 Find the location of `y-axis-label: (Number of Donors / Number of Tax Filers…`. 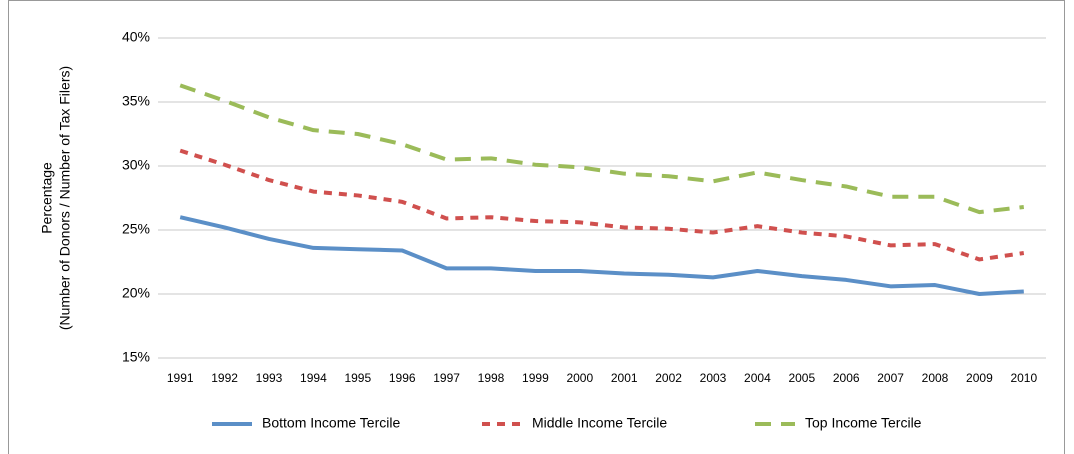

y-axis-label: (Number of Donors / Number of Tax Filers… is located at coordinates (65, 198).